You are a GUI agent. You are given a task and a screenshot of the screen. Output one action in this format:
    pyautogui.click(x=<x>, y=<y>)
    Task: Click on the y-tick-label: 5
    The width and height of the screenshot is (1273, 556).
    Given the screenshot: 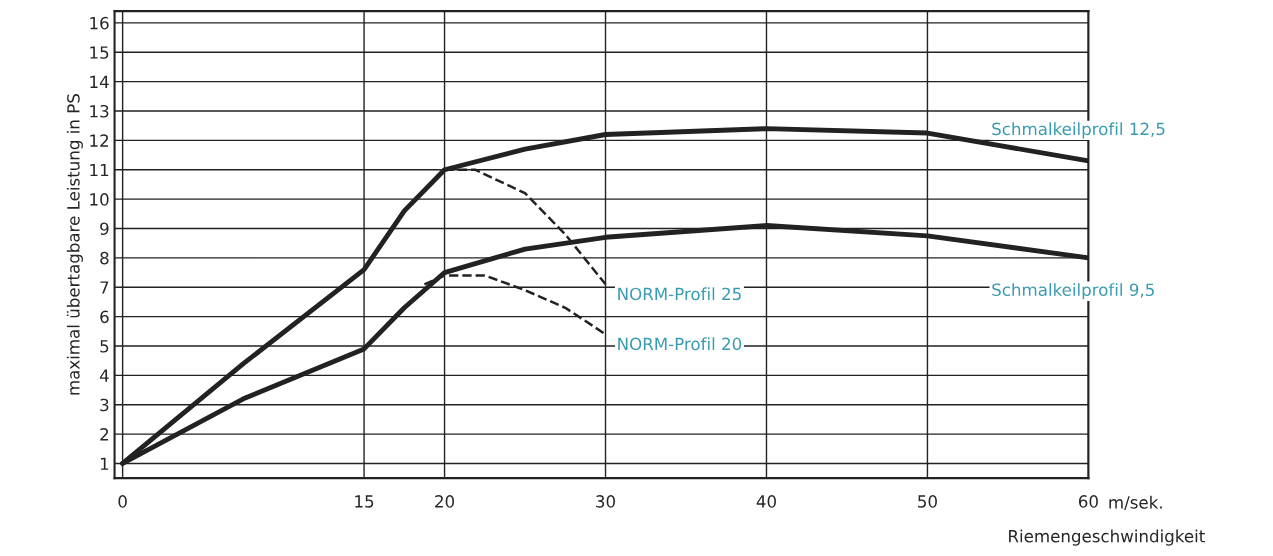 What is the action you would take?
    pyautogui.click(x=104, y=346)
    